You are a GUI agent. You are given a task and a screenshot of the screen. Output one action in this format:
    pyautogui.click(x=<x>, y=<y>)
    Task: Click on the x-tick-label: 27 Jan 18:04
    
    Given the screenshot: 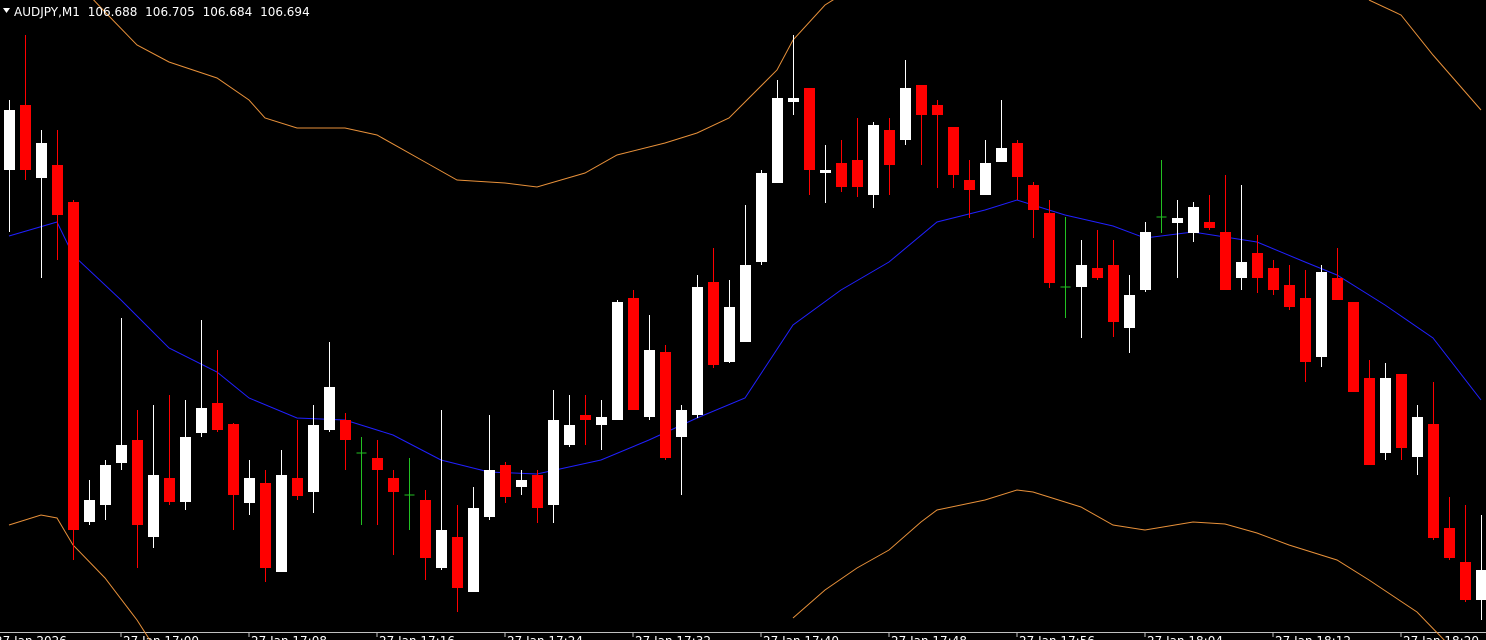 What is the action you would take?
    pyautogui.click(x=1185, y=637)
    